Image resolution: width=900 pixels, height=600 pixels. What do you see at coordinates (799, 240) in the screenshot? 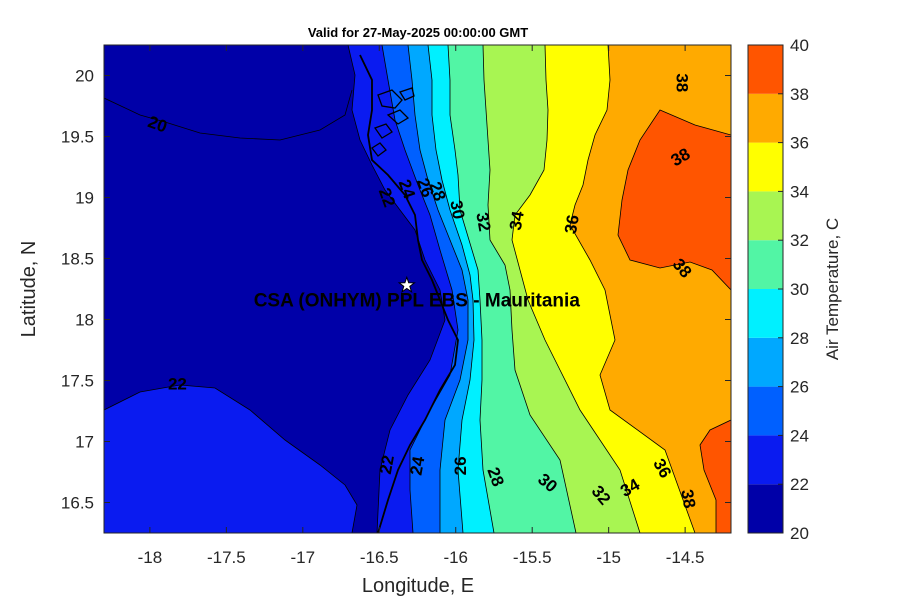
I see `colorbar-tick-label: 32` at bounding box center [799, 240].